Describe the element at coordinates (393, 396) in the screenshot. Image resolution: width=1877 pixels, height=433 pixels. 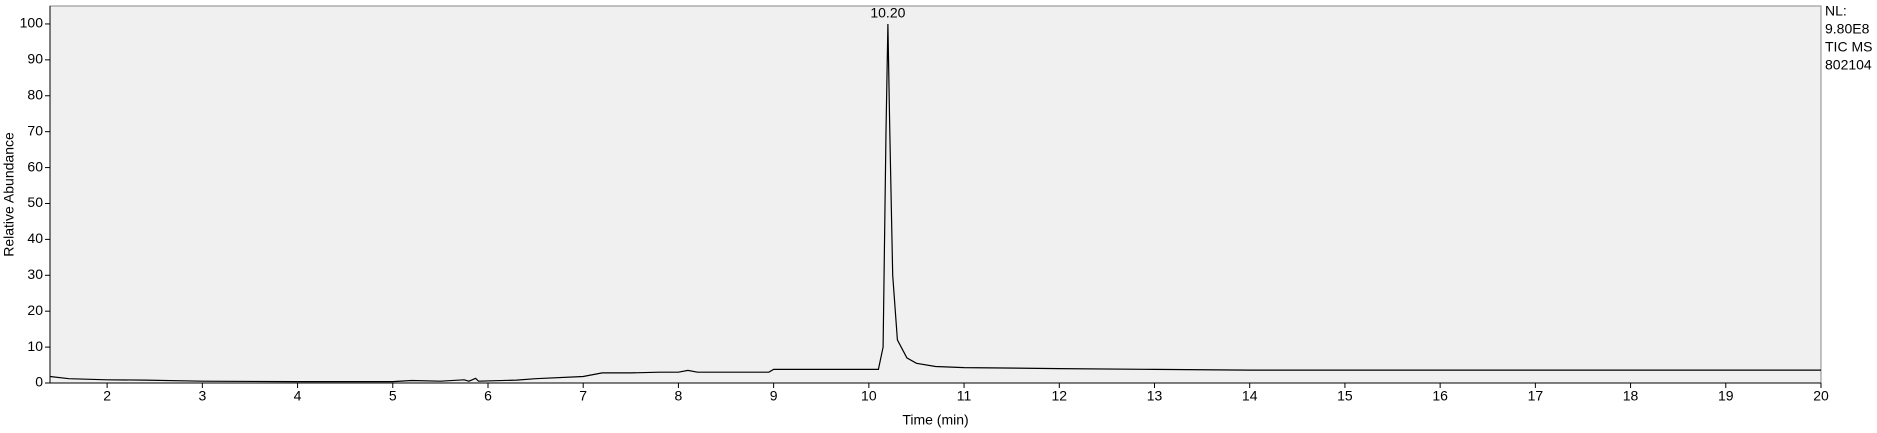
I see `x-tick-label: 5` at that location.